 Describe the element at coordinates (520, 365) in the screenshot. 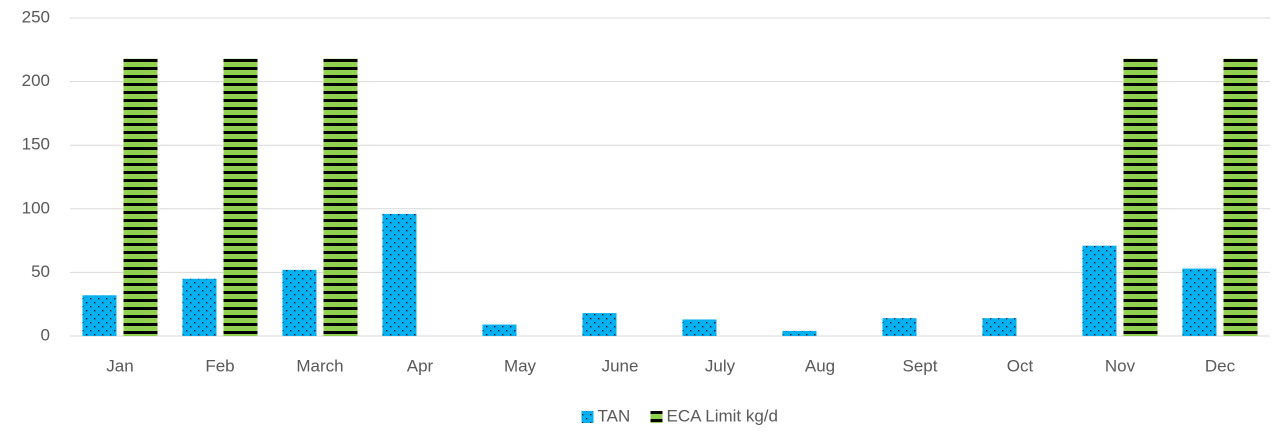

I see `x-tick-label: May` at that location.